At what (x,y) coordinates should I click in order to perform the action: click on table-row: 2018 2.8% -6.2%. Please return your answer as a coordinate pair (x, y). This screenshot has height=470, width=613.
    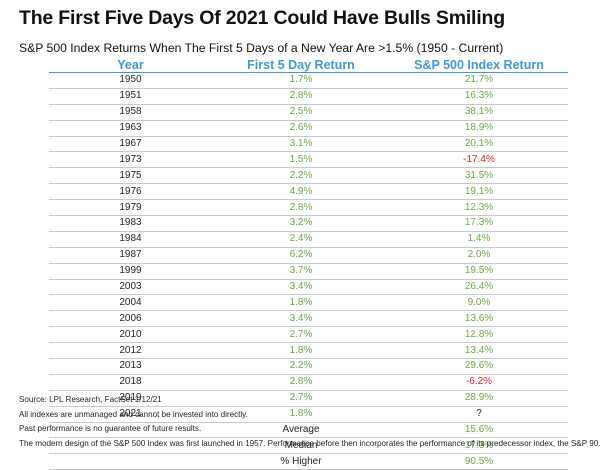
    Looking at the image, I should click on (308, 382).